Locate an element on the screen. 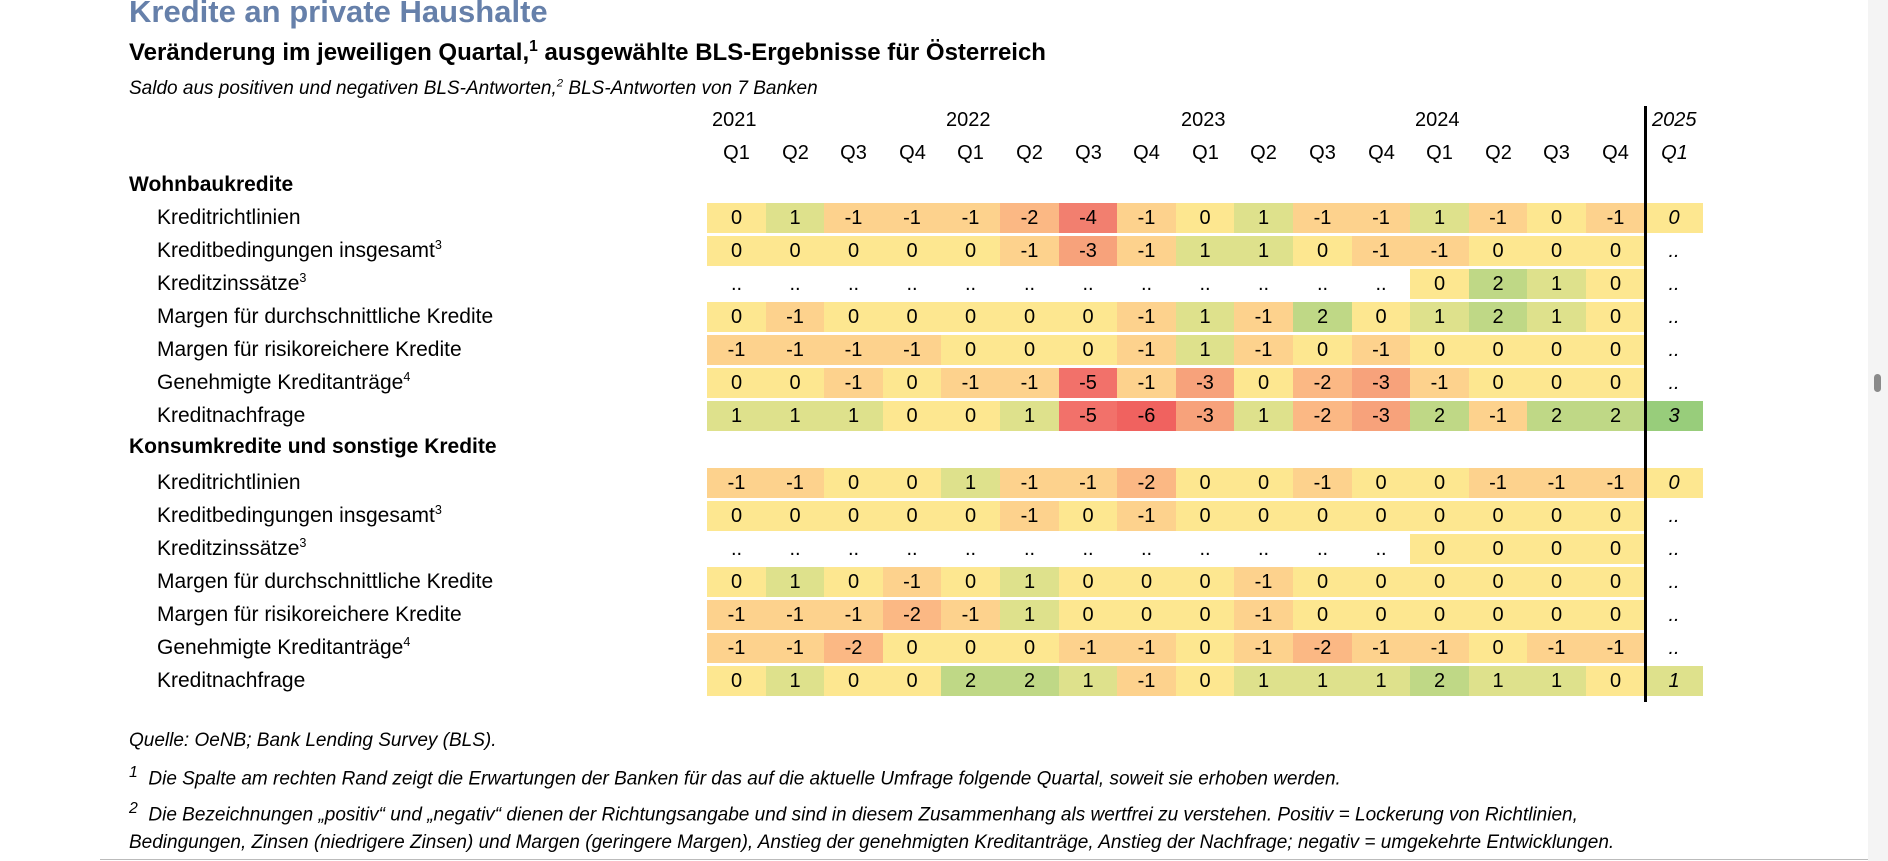  quarter-label: Q2 is located at coordinates (1263, 153).